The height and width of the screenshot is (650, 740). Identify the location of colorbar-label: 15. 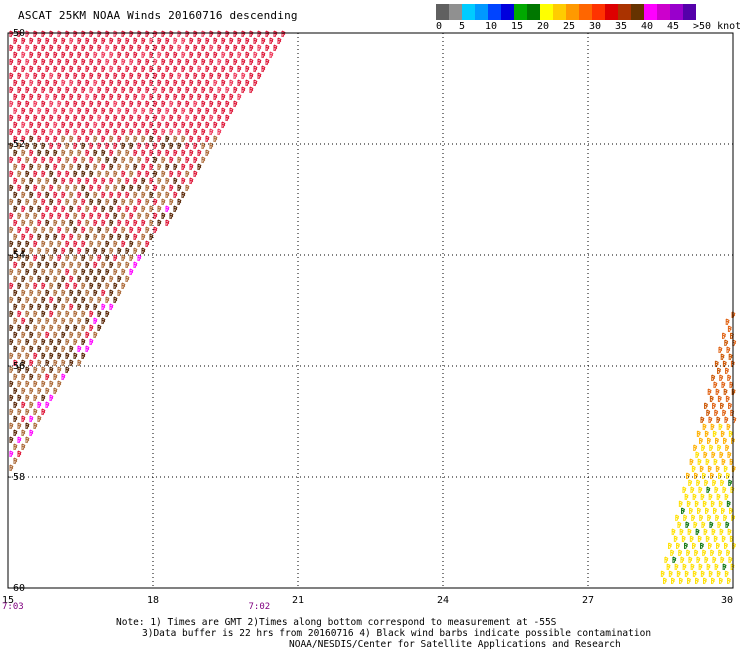
(517, 26).